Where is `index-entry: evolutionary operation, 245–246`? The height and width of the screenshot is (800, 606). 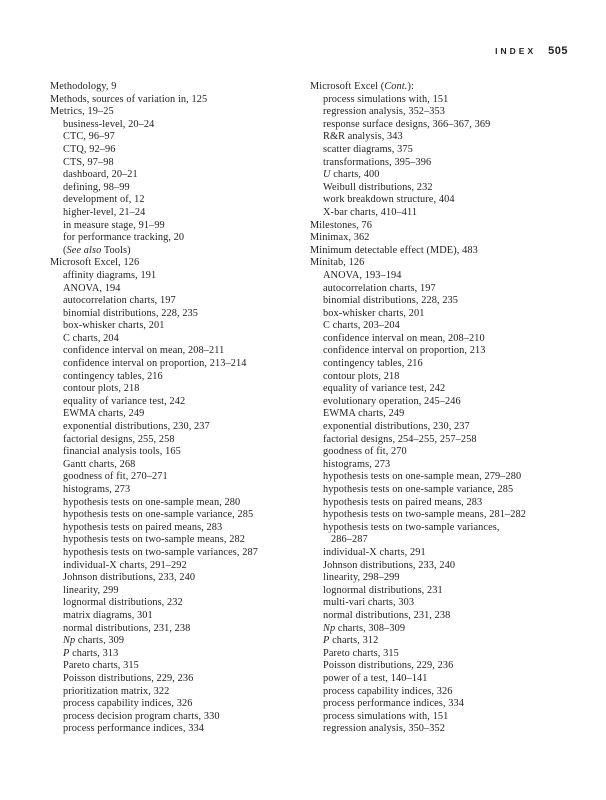
index-entry: evolutionary operation, 245–246 is located at coordinates (392, 401).